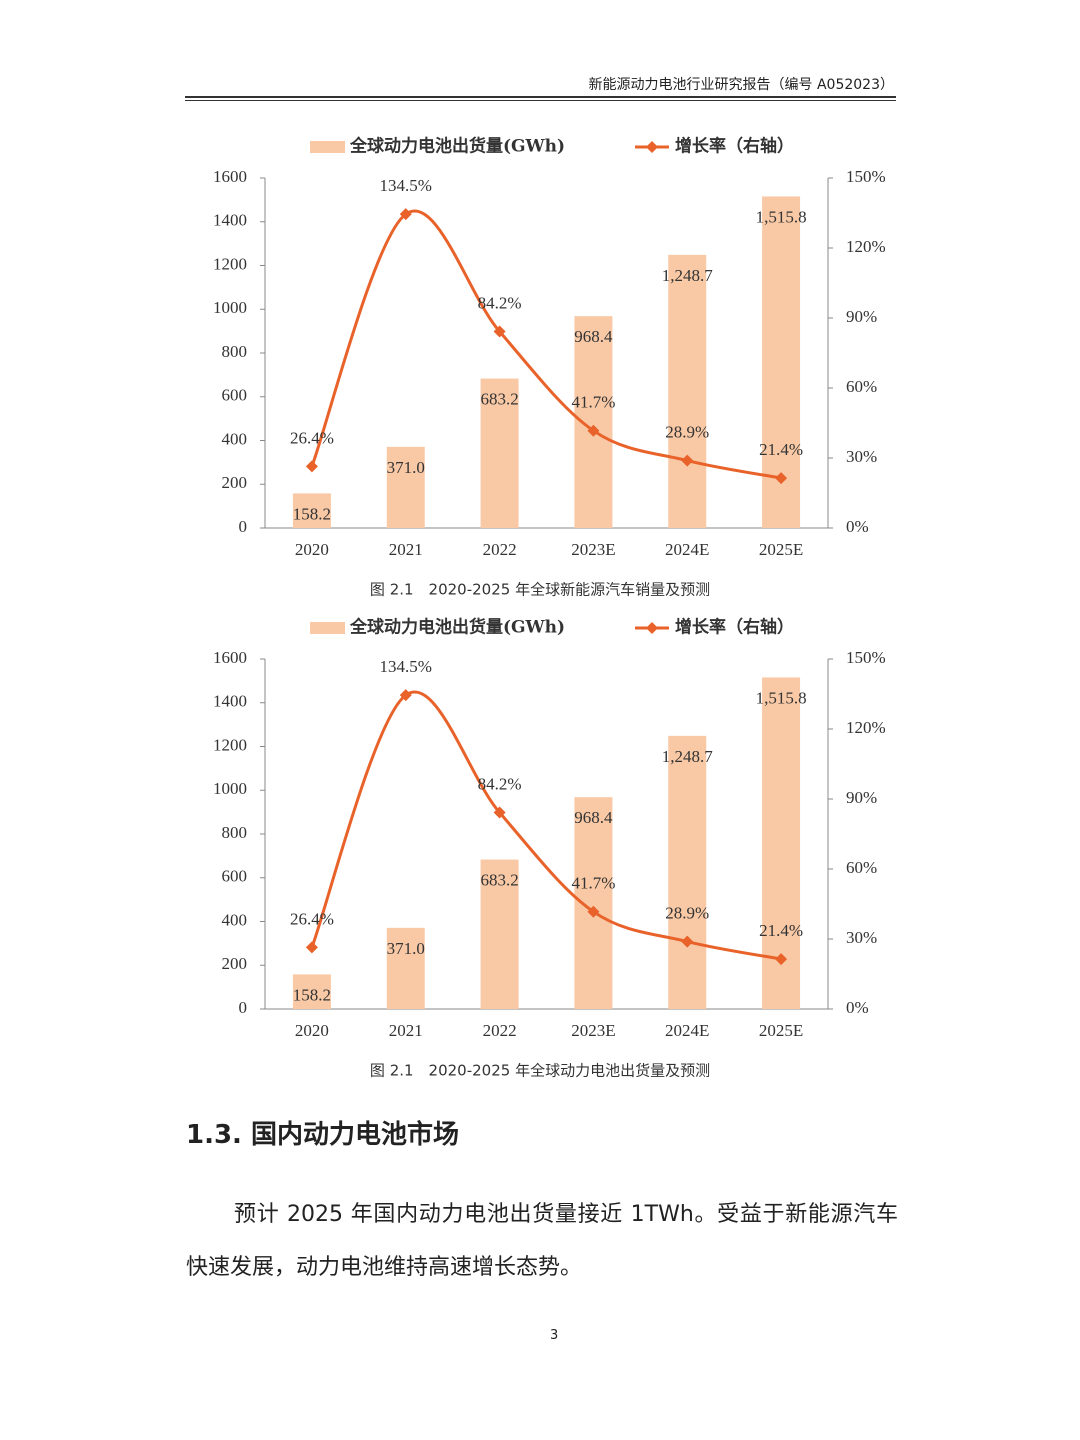 This screenshot has height=1440, width=1080. I want to click on y2-tick-label: 120%, so click(866, 246).